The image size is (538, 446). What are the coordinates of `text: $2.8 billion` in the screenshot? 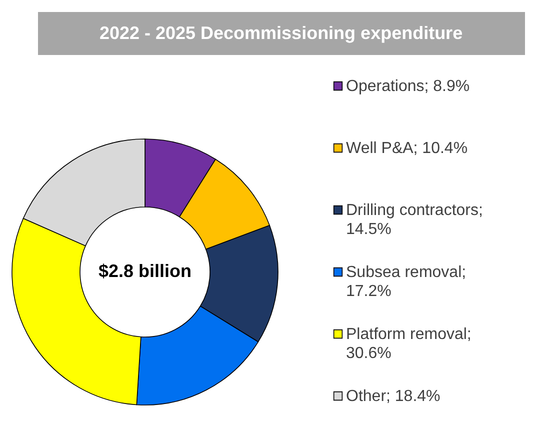 It's located at (145, 271).